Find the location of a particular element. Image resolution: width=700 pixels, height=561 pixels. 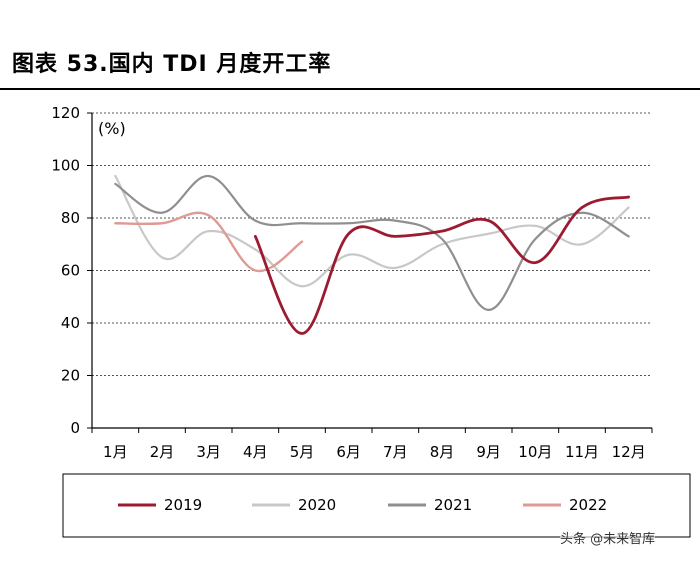

watermark: 头条 @未来智库 is located at coordinates (608, 537).